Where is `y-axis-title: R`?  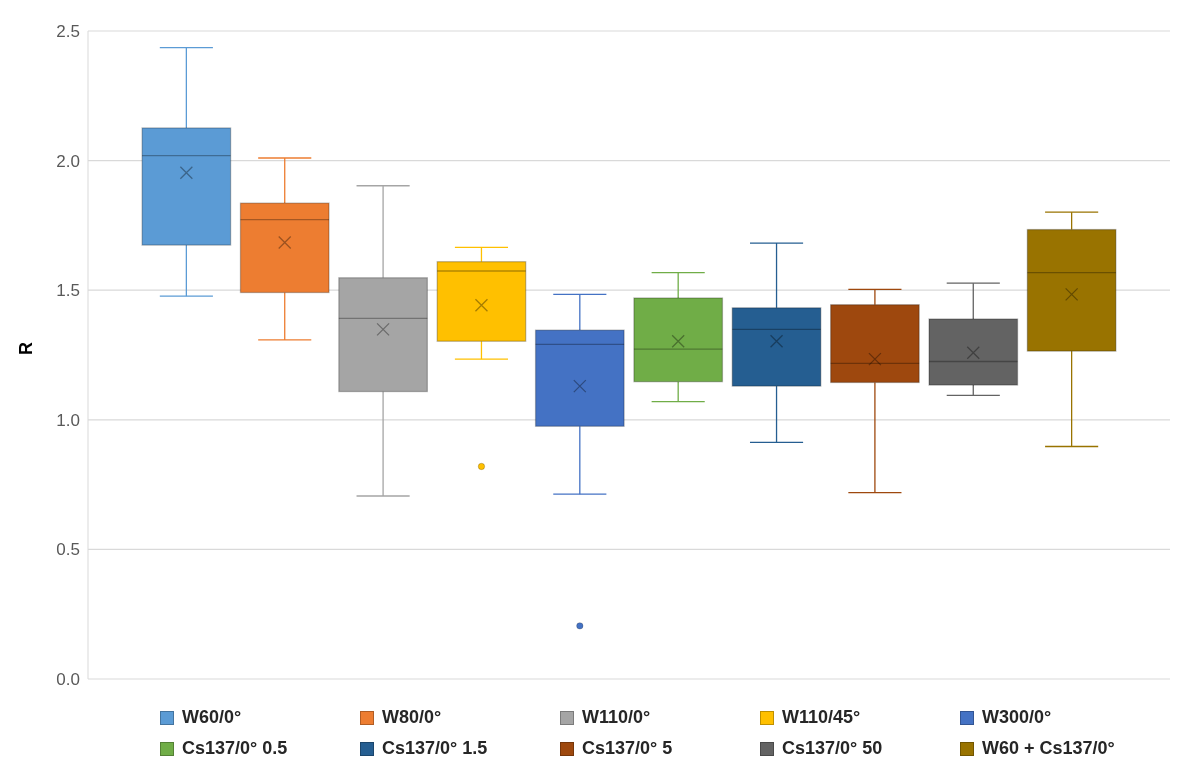 y-axis-title: R is located at coordinates (26, 348).